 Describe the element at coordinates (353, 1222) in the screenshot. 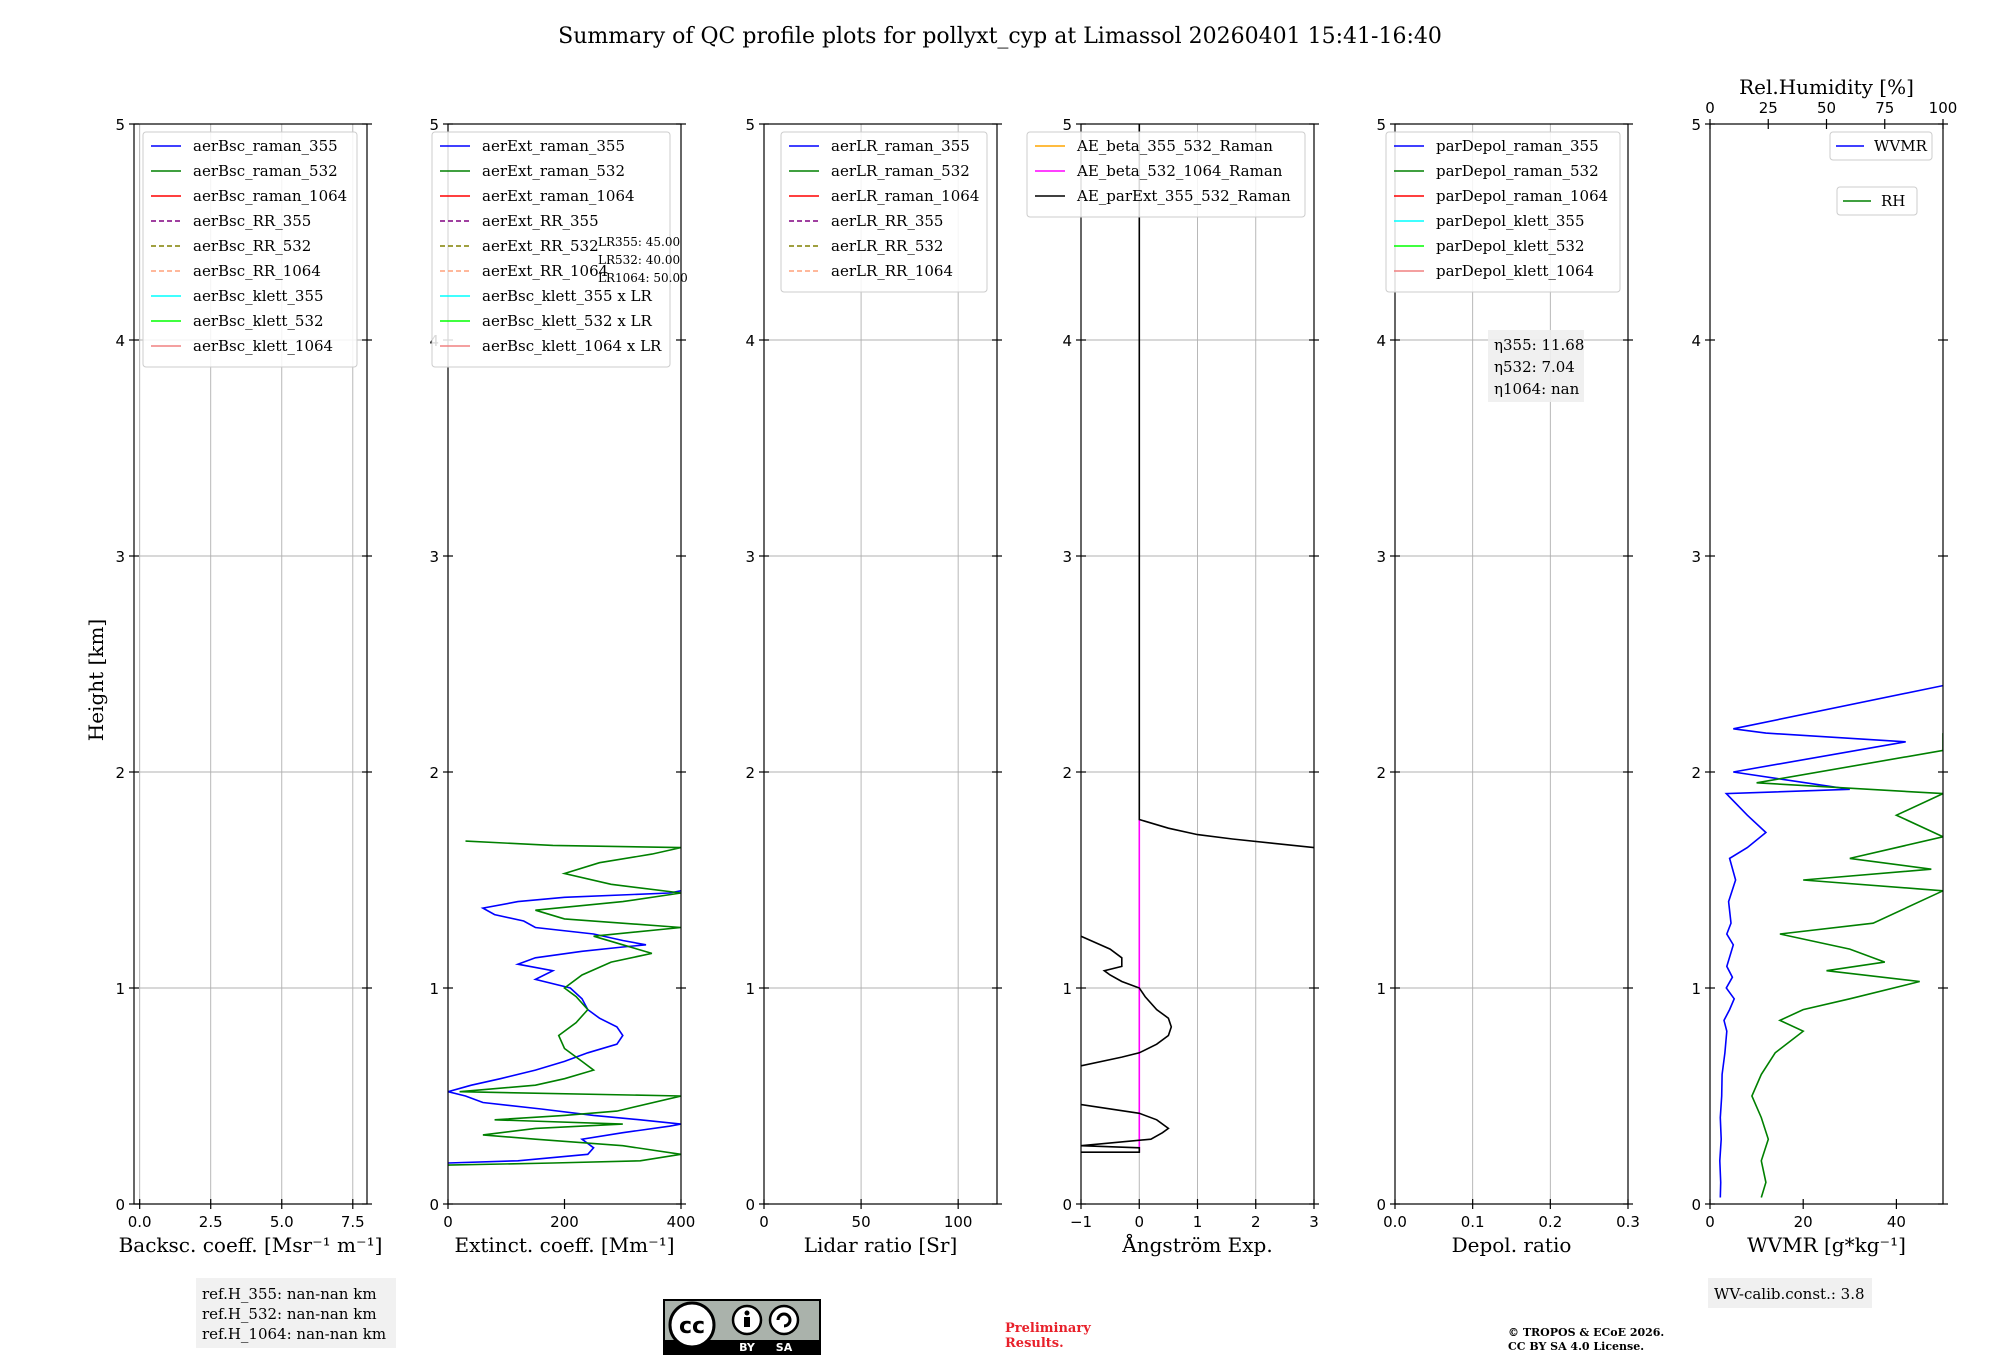

I see `x-tick-label: 7.5` at that location.